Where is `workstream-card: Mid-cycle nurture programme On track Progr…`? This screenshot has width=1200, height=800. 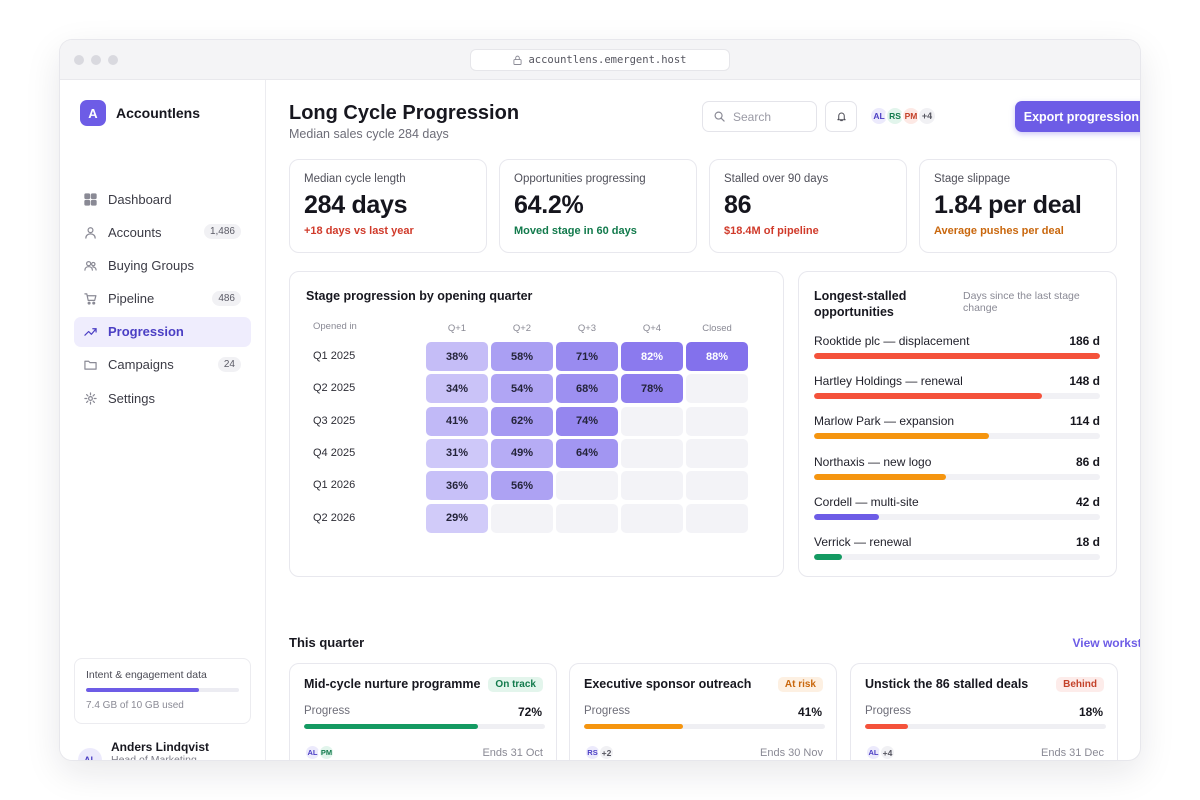
workstream-card: Mid-cycle nurture programme On track Progr… is located at coordinates (423, 711).